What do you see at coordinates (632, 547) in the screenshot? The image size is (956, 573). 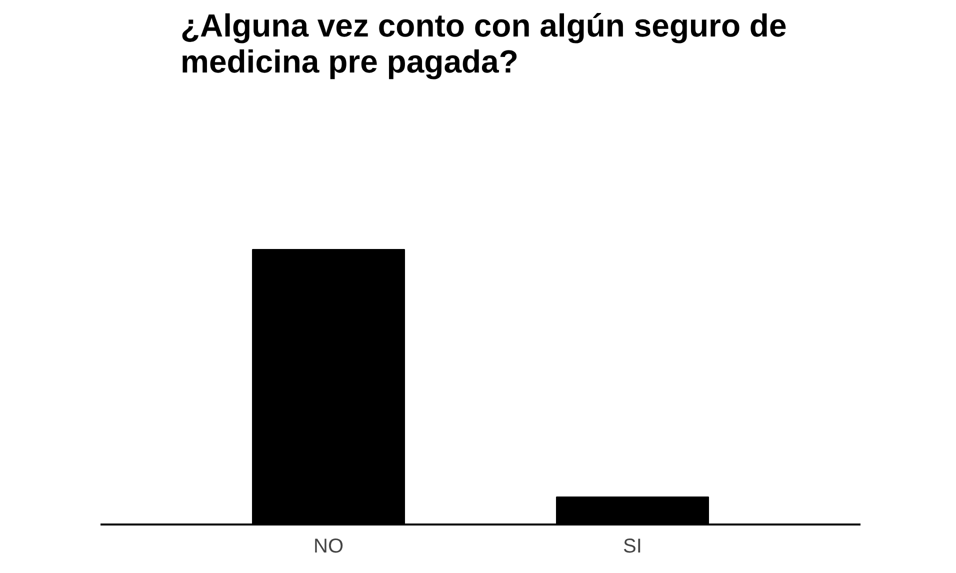 I see `x-tick-label: SI` at bounding box center [632, 547].